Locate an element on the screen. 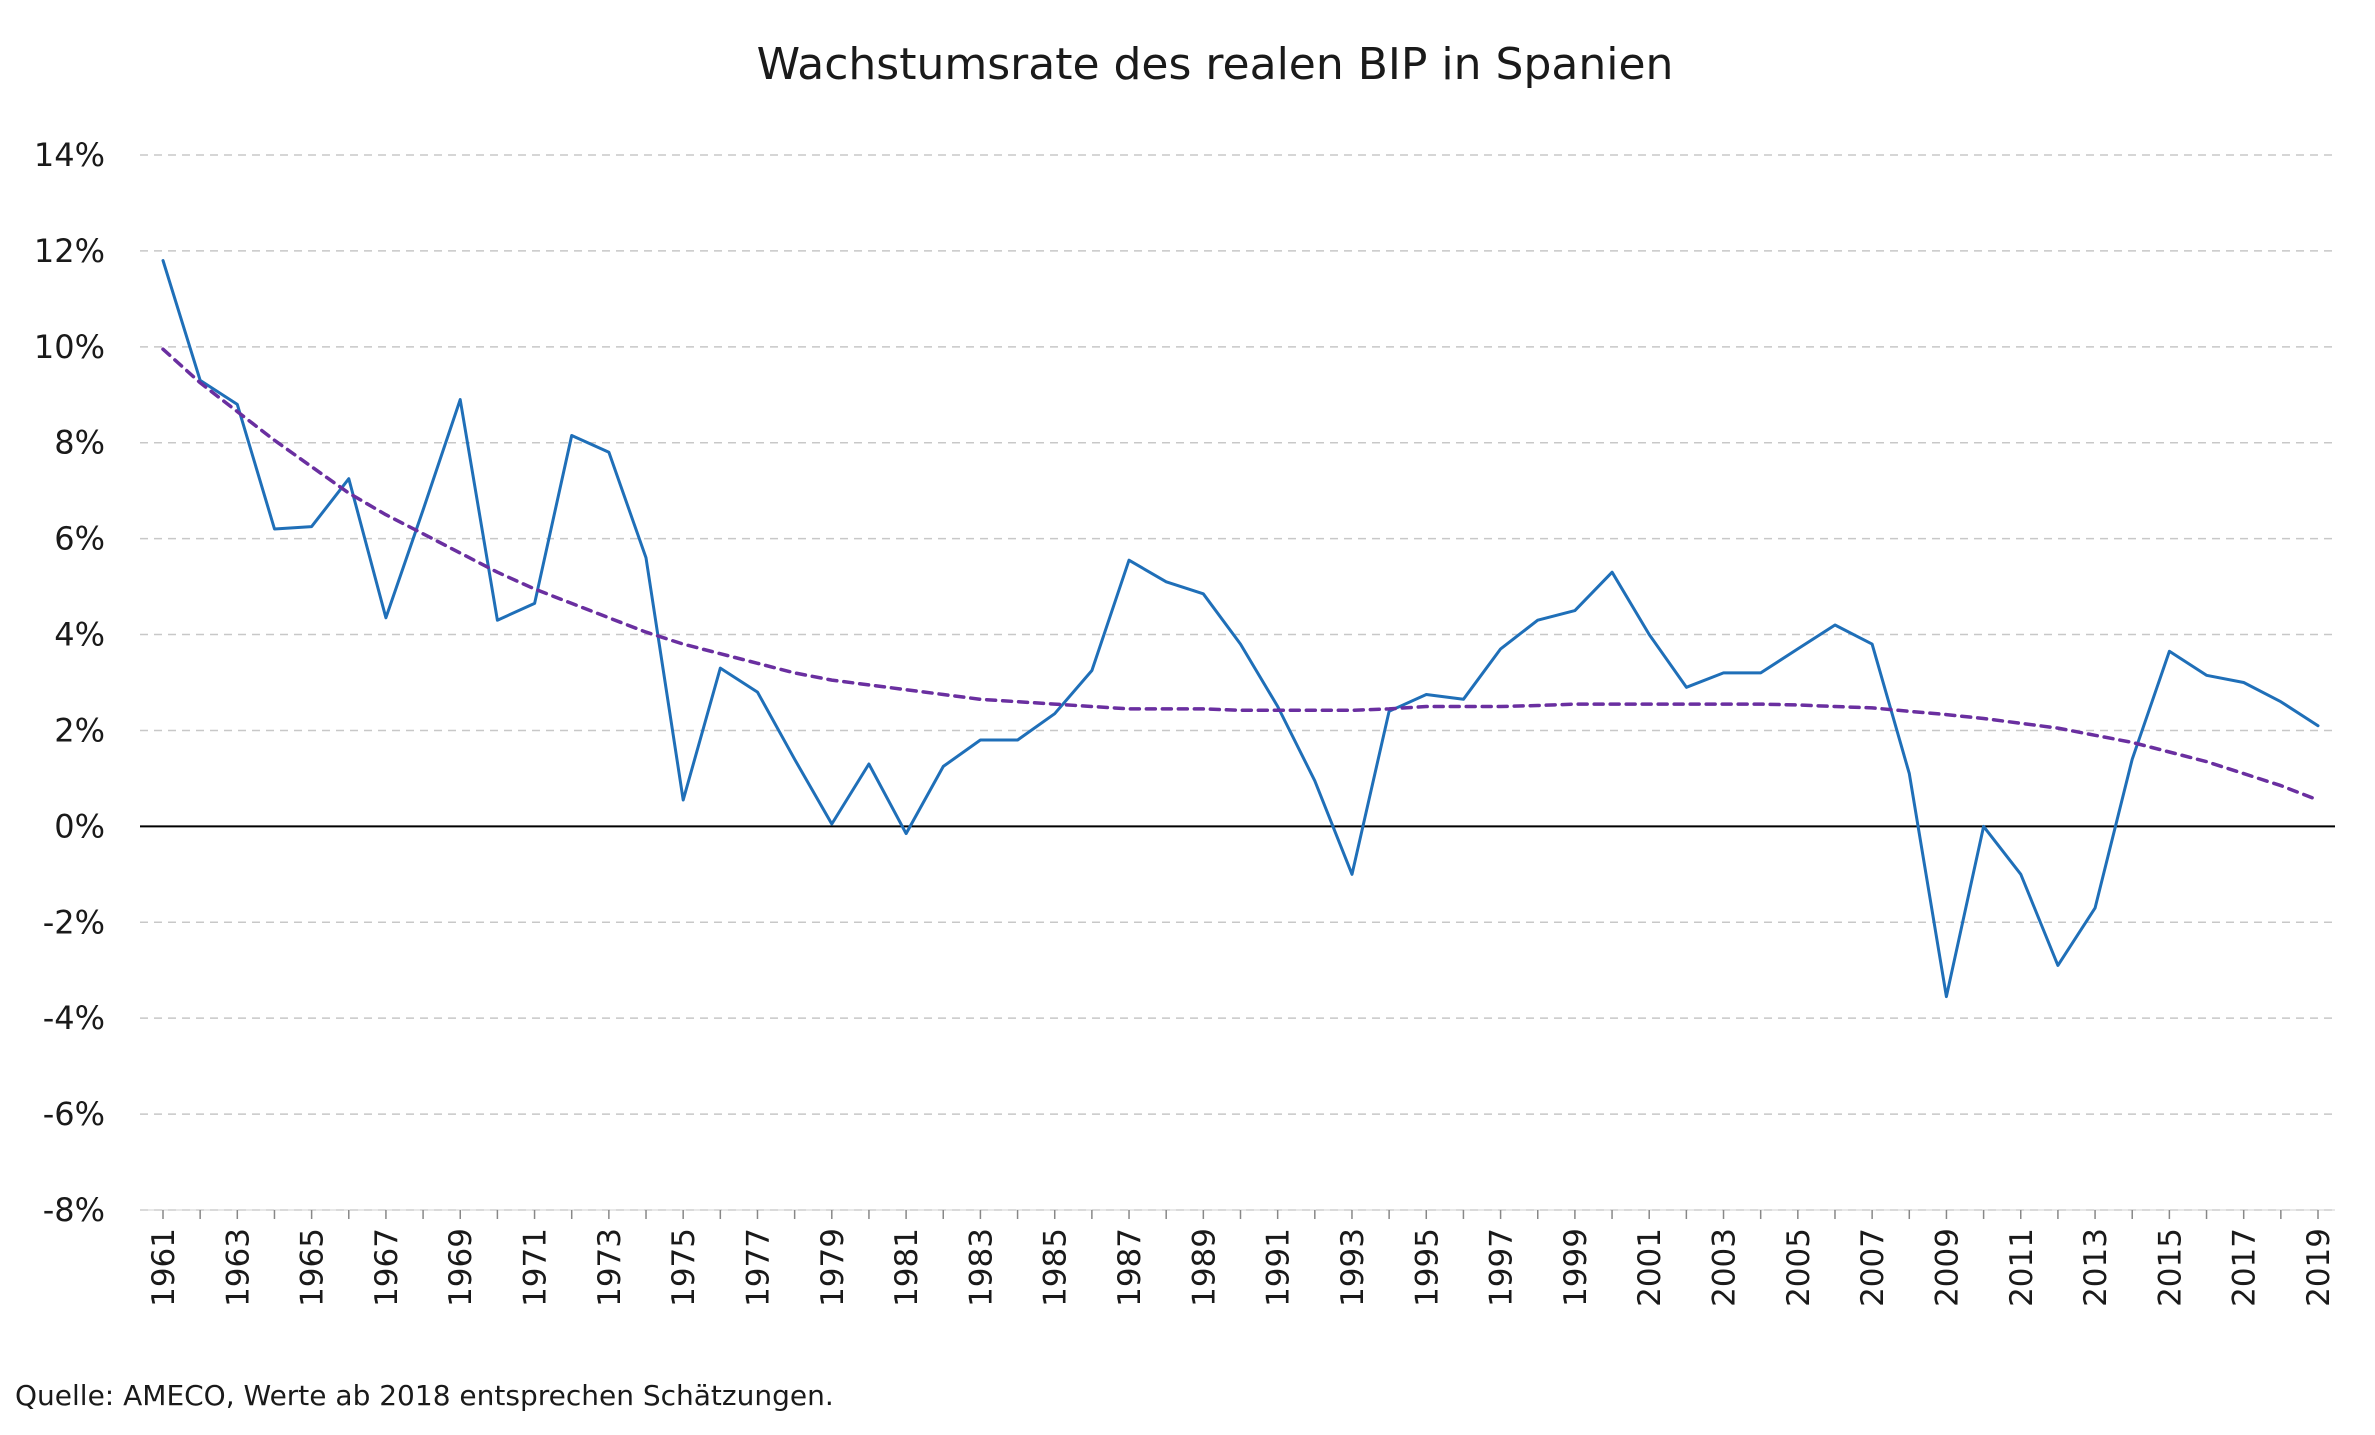  y-tick-label: 0% is located at coordinates (79, 826).